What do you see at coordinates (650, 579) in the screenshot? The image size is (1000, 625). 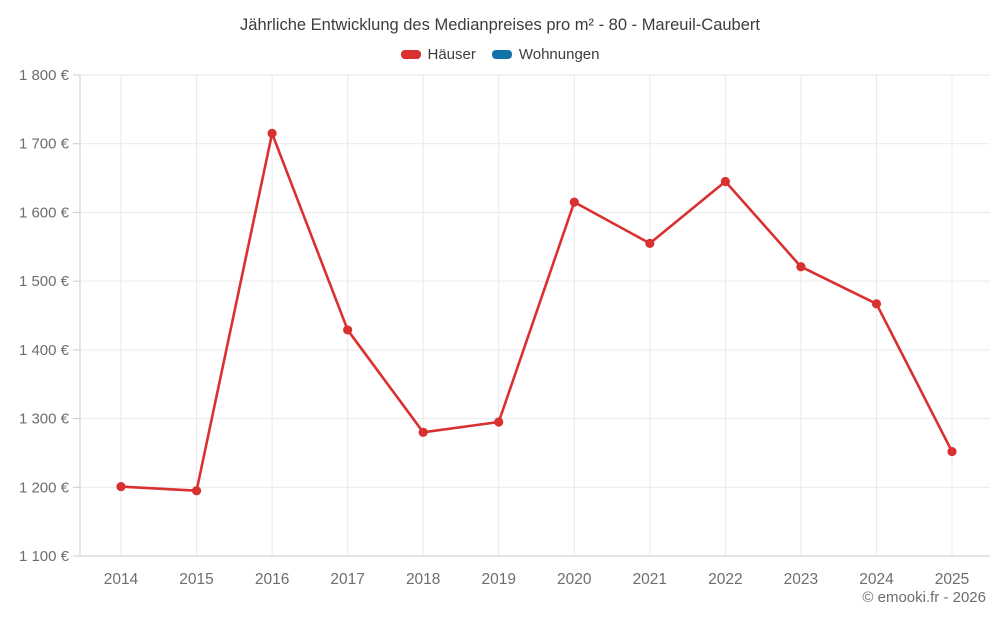 I see `x-axis-label: 2021` at bounding box center [650, 579].